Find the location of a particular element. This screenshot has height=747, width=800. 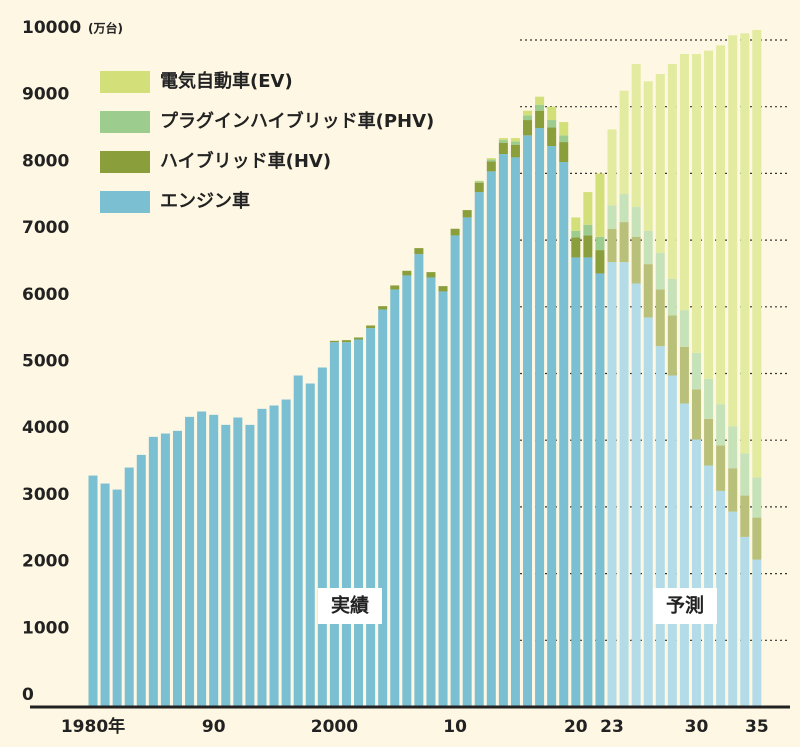

y-tick-label: 0 is located at coordinates (28, 695).